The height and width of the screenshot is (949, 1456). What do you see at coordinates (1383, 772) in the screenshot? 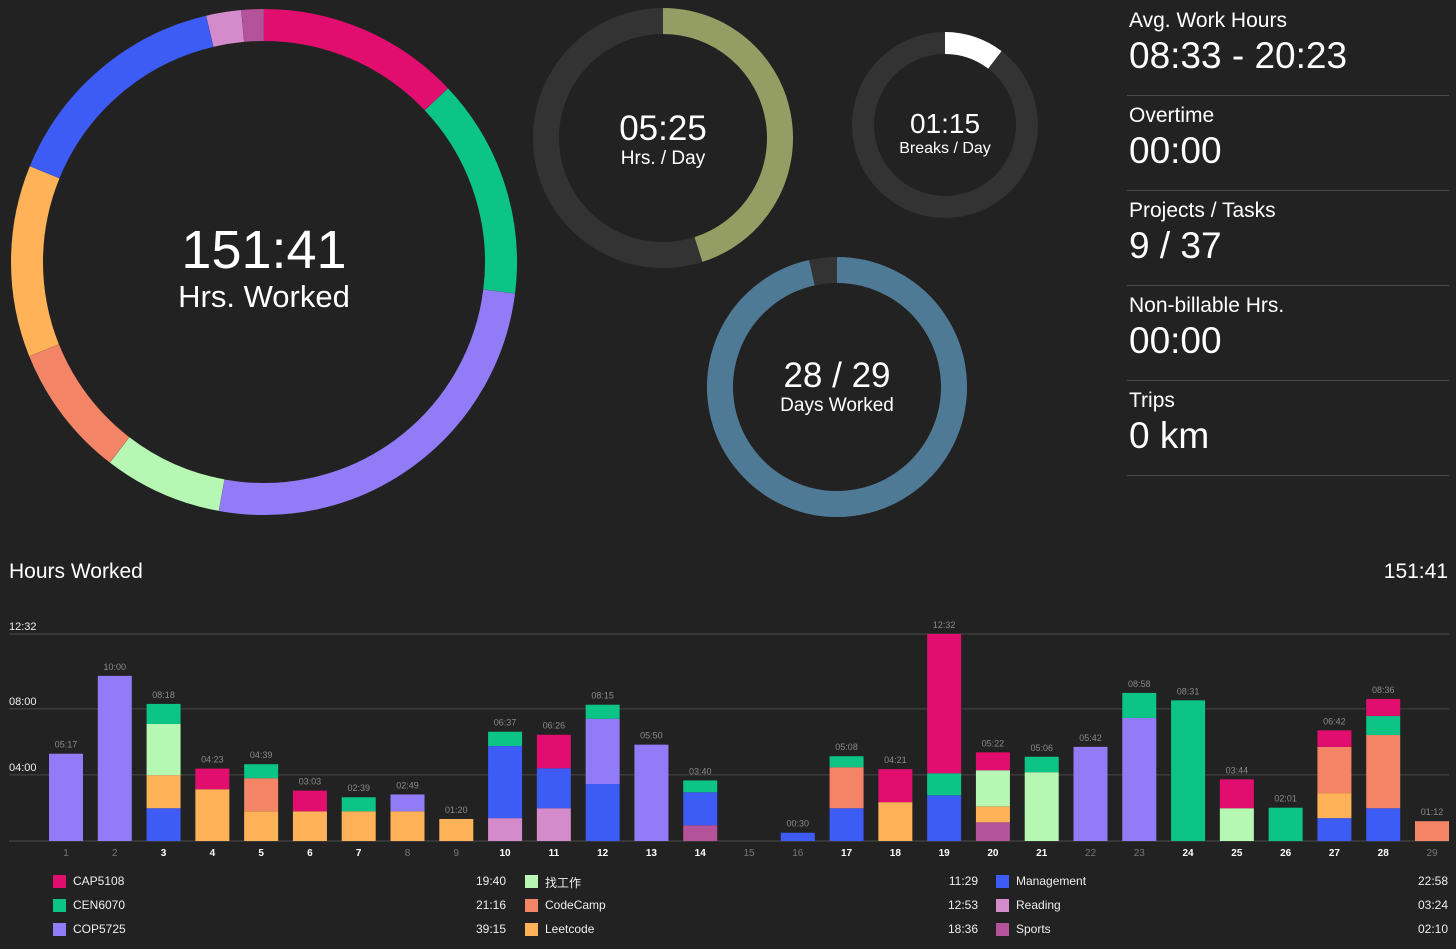
I see `bar-segment-day28-CodeCamp` at bounding box center [1383, 772].